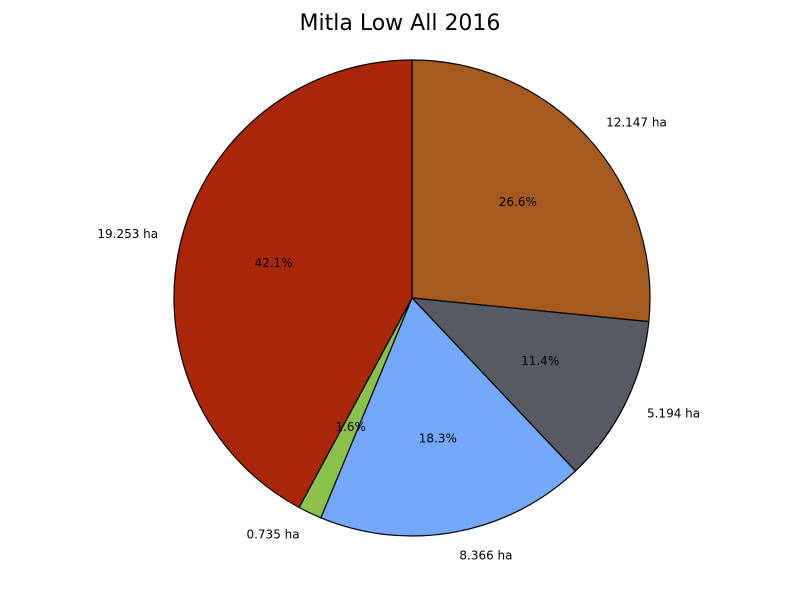 This screenshot has height=600, width=800. I want to click on slice-value-label: 0.735 ha, so click(272, 534).